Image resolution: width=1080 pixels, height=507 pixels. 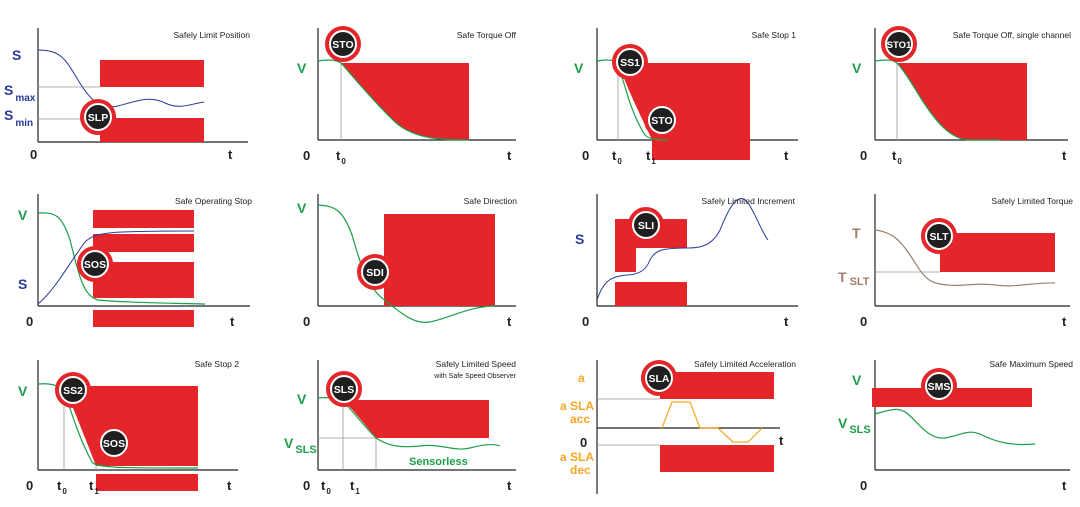 I want to click on panel-slt: Safely Limited Torque T T SLT SLT 0 t, so click(x=955, y=261).